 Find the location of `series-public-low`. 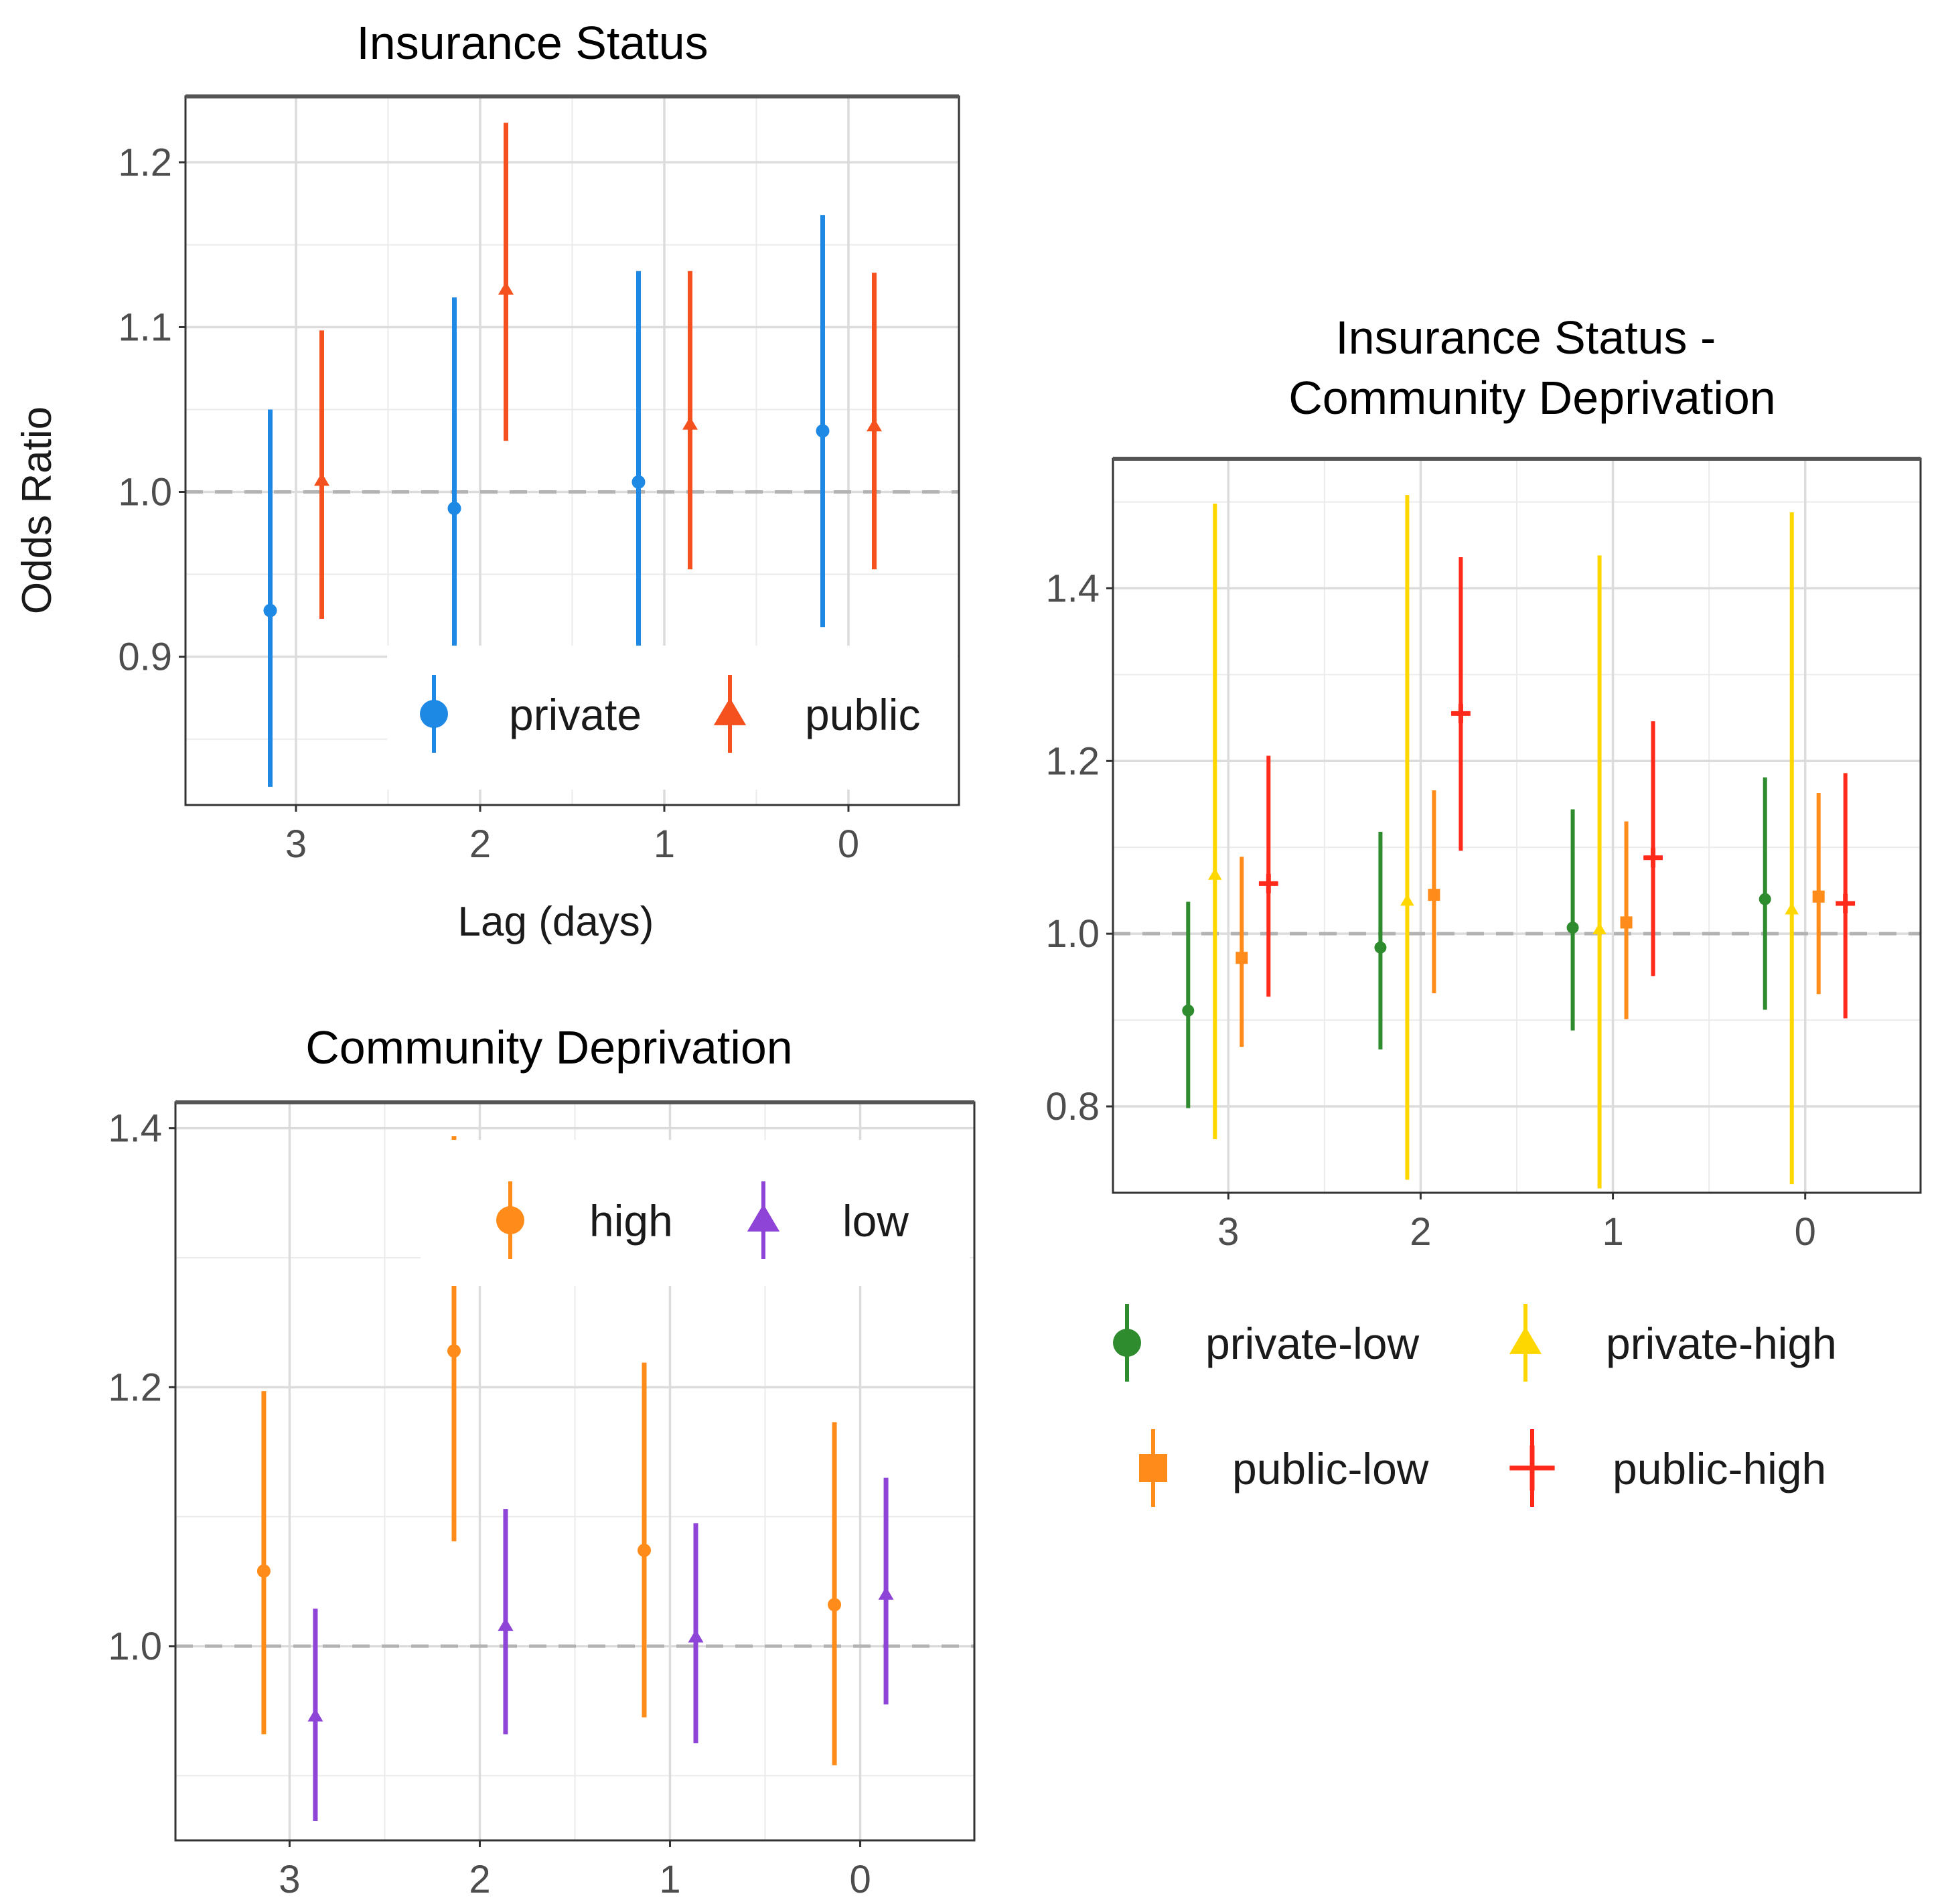

series-public-low is located at coordinates (1530, 918).